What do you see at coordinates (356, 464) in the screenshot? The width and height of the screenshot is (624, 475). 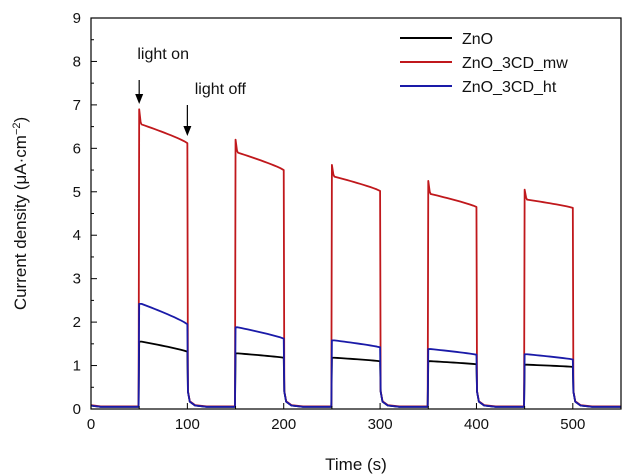 I see `x-axis-title: Time (s)` at bounding box center [356, 464].